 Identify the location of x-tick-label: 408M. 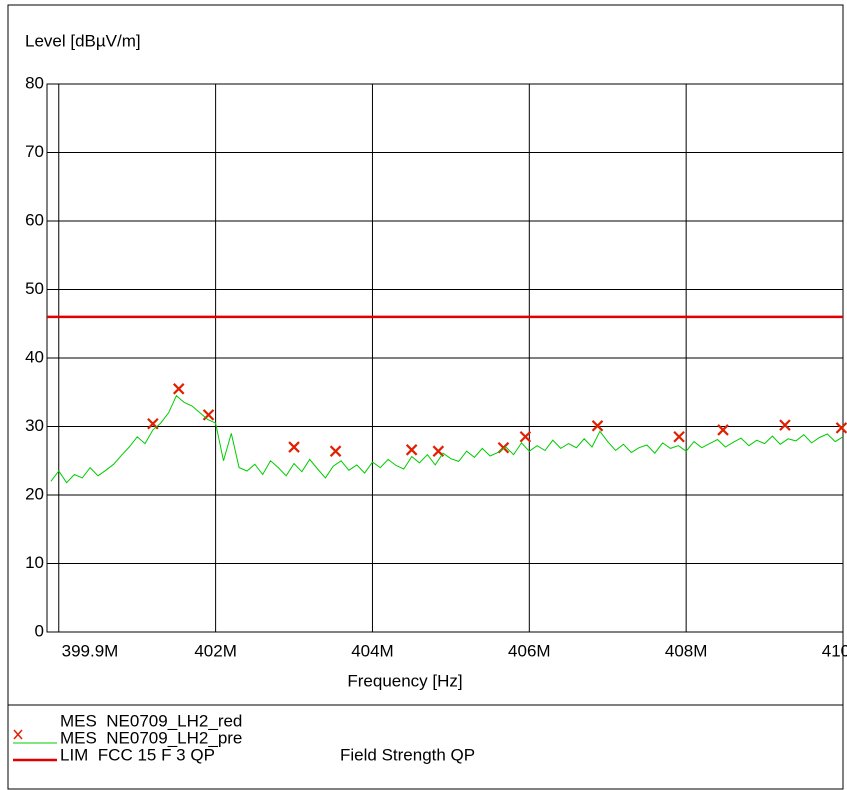
(686, 650).